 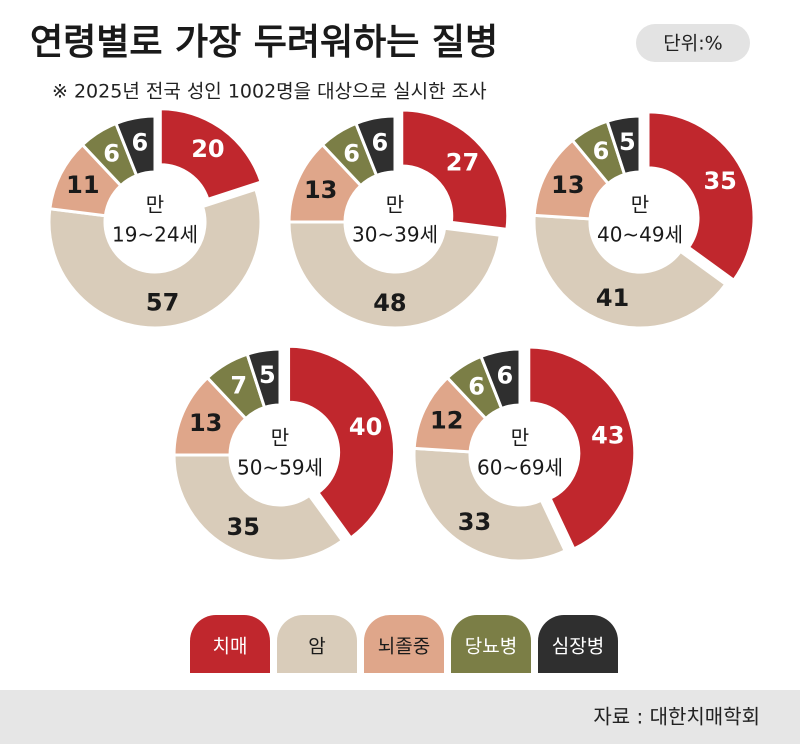 I want to click on legend-label: 심장병, so click(x=578, y=647).